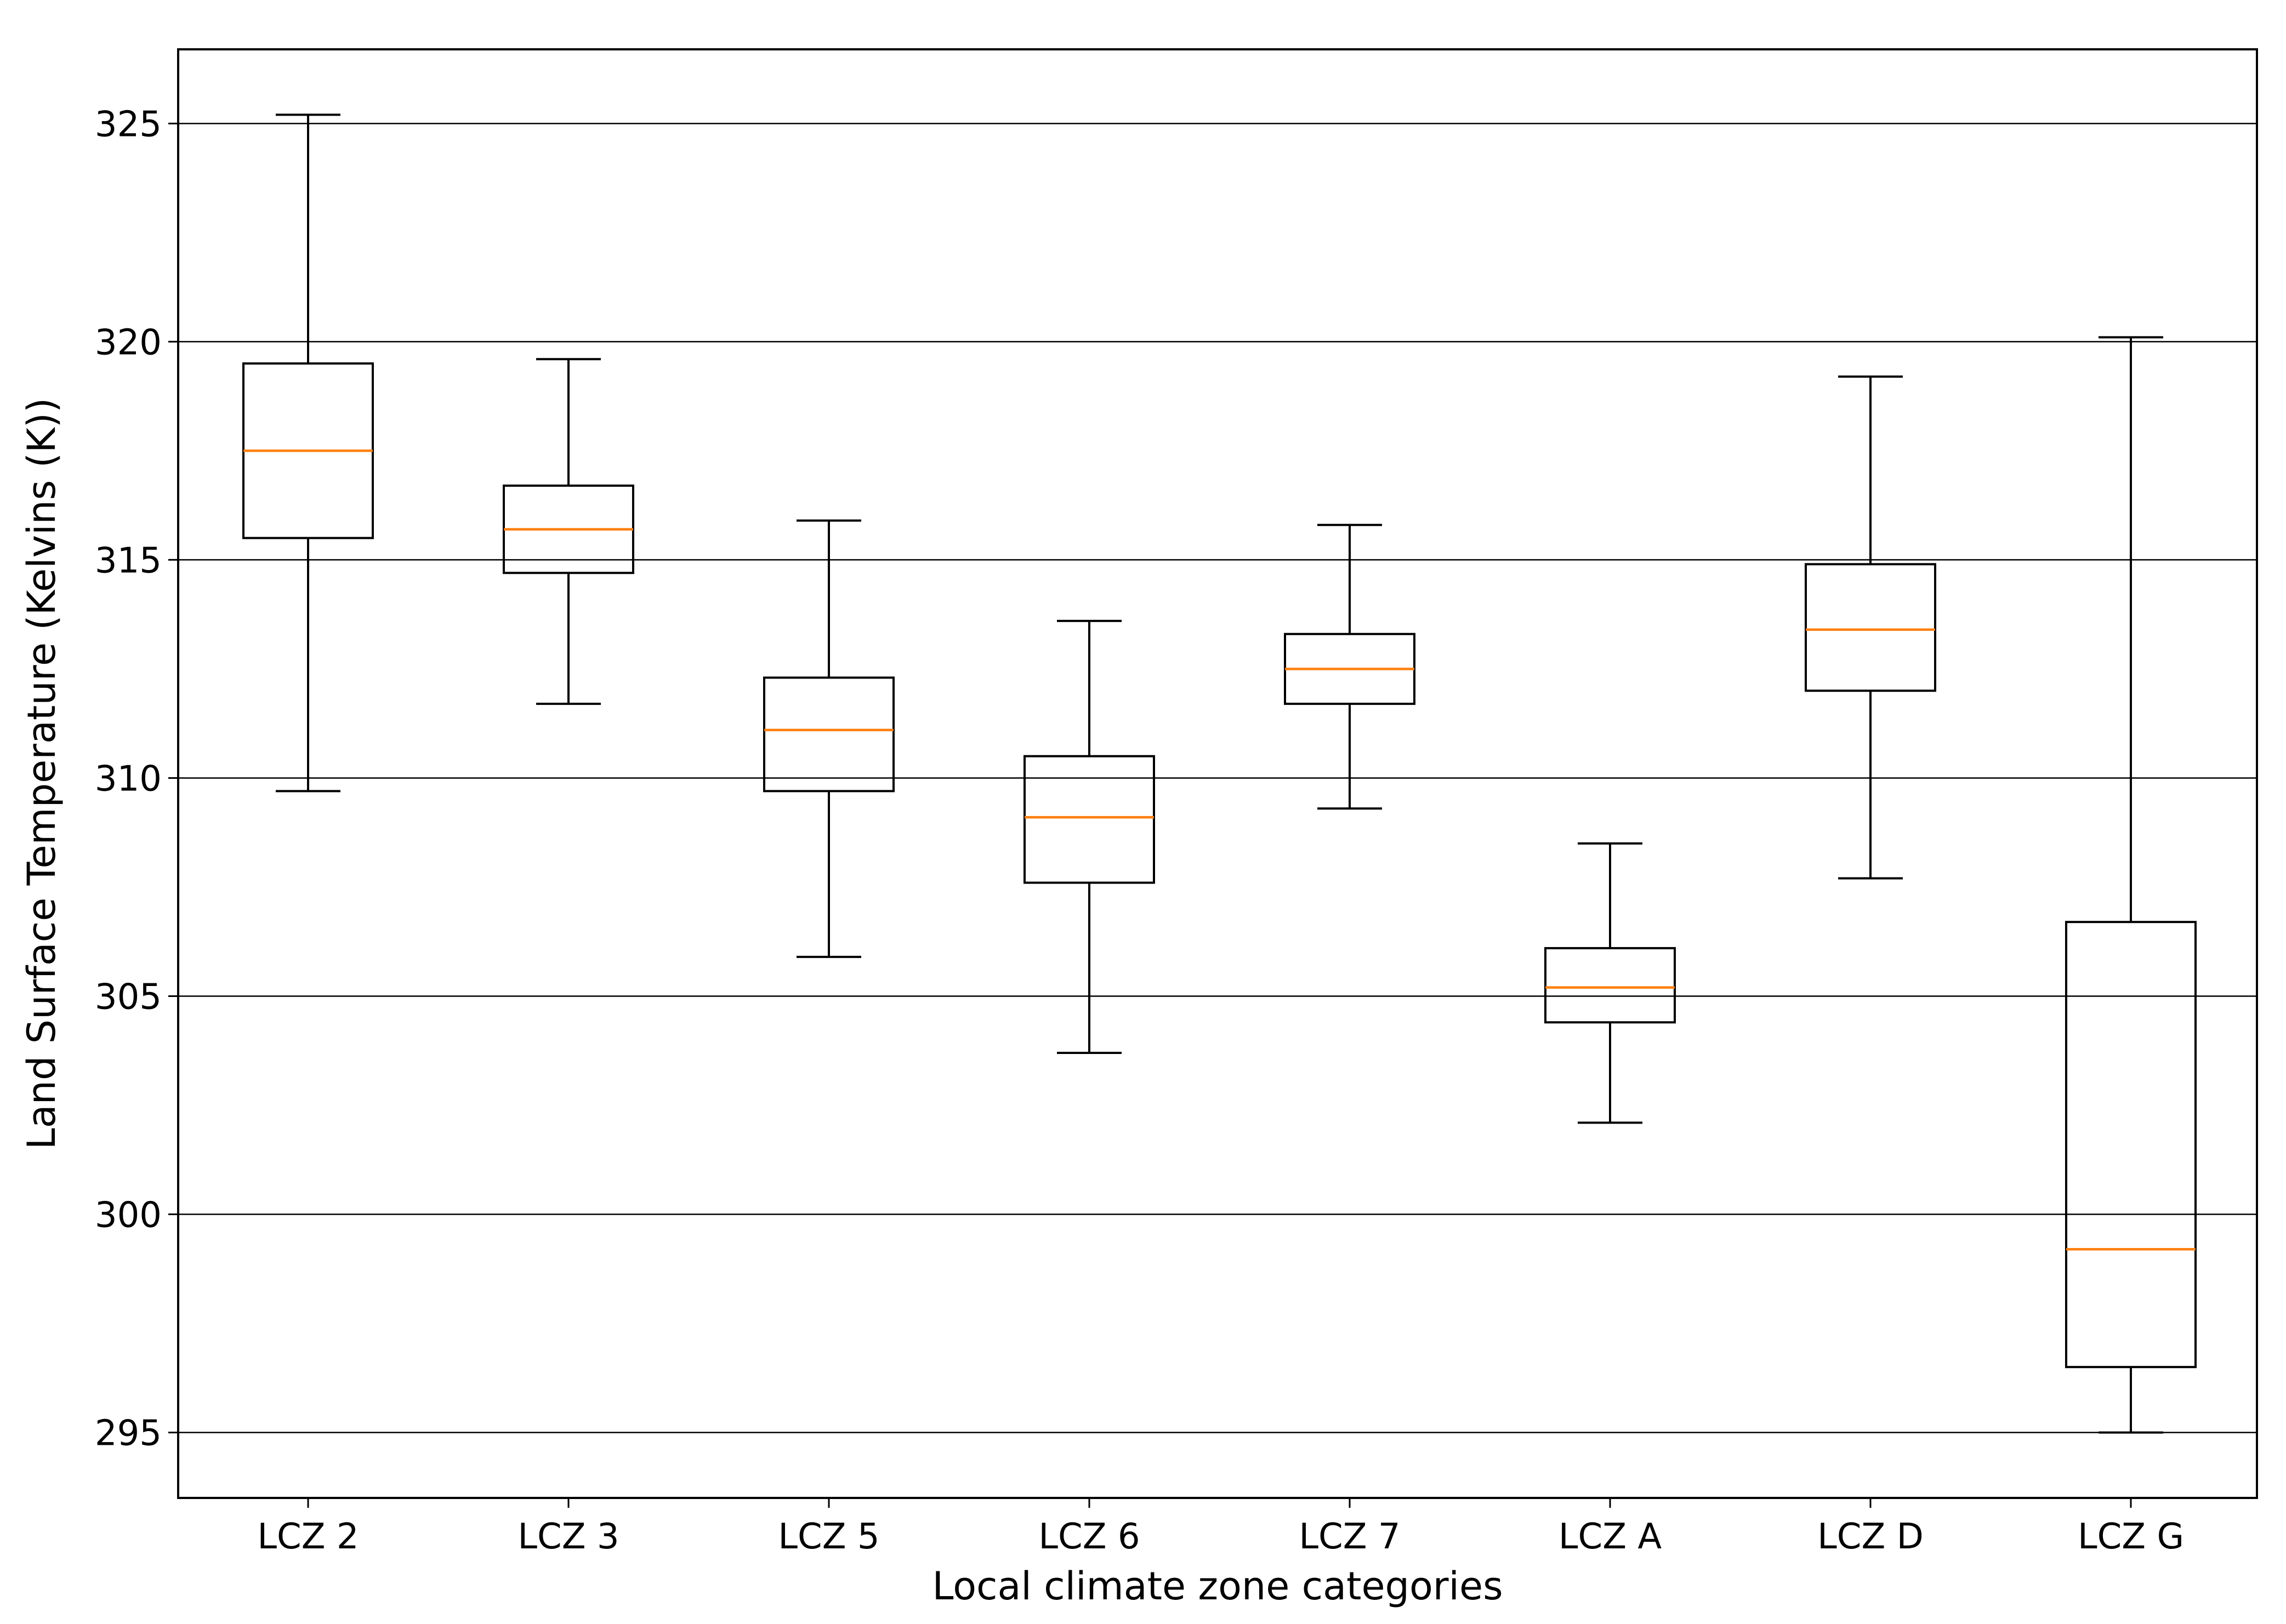  Describe the element at coordinates (128, 342) in the screenshot. I see `ytick-label-320: 320` at that location.